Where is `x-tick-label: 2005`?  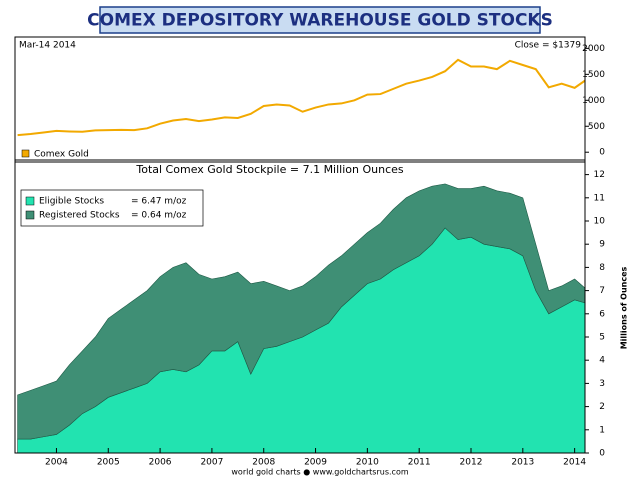 x-tick-label: 2005 is located at coordinates (108, 463).